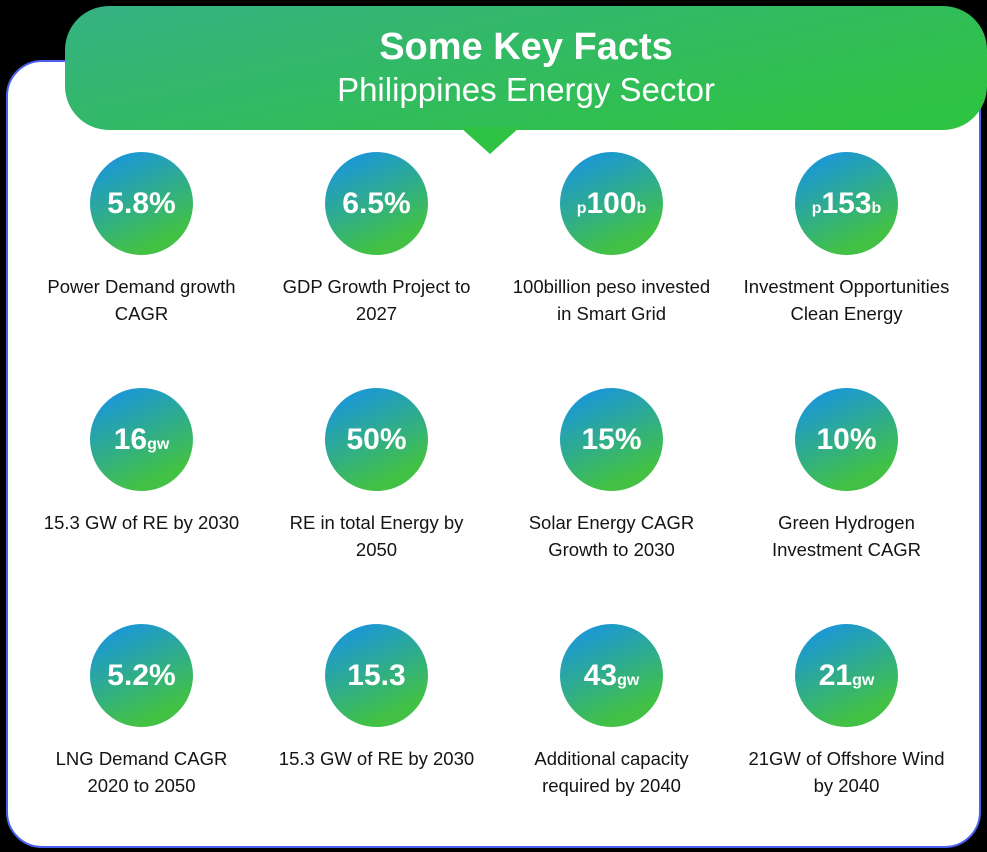 The height and width of the screenshot is (852, 987). I want to click on stat-circle: 43gw, so click(611, 675).